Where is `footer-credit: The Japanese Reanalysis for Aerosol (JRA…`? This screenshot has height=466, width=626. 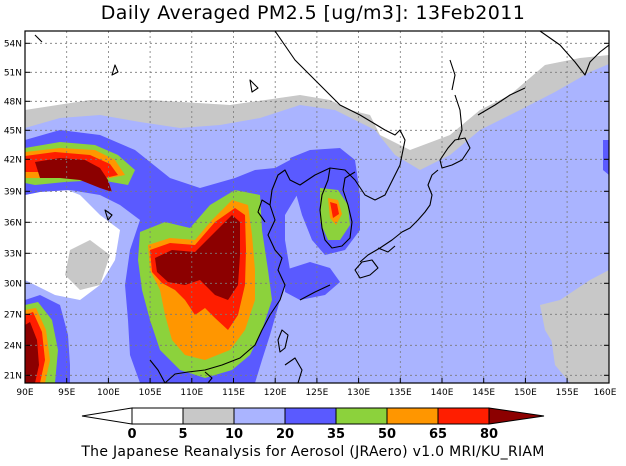 footer-credit: The Japanese Reanalysis for Aerosol (JRA… is located at coordinates (313, 452).